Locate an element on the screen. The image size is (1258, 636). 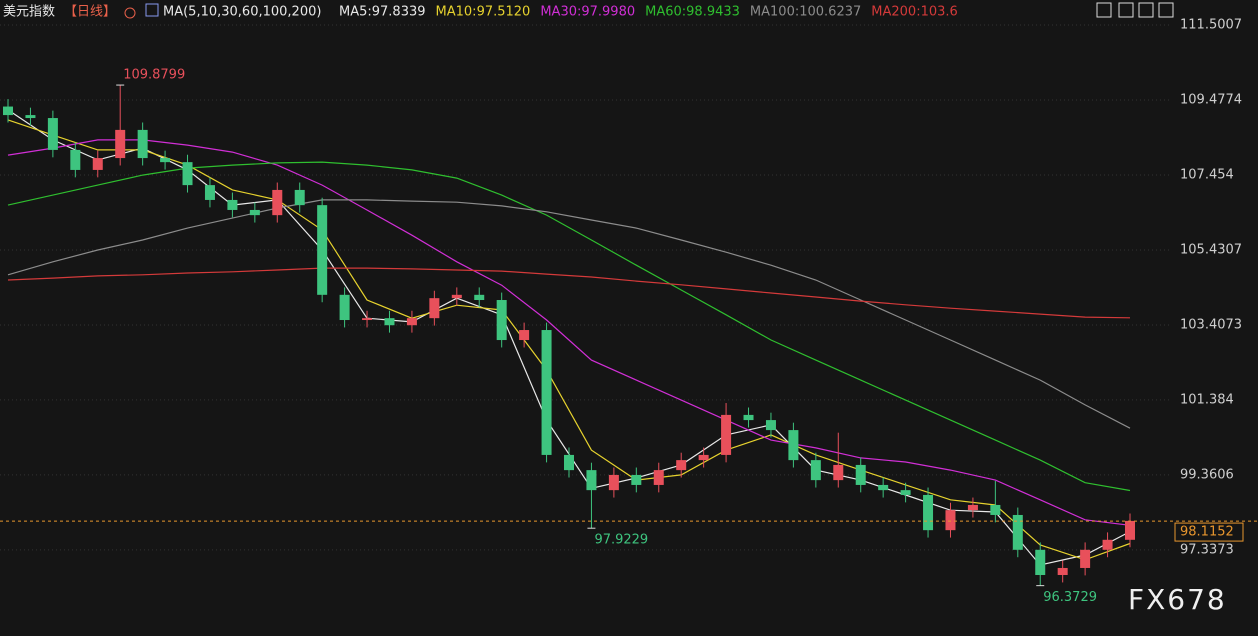
last-price-label: 98.1152 is located at coordinates (1207, 532).